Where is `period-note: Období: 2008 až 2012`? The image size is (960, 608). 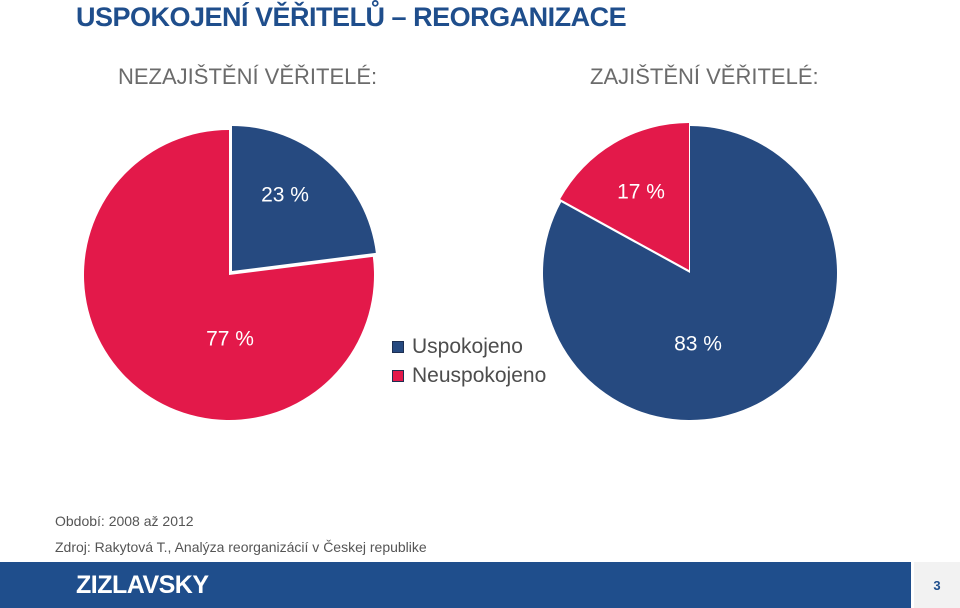 period-note: Období: 2008 až 2012 is located at coordinates (124, 521).